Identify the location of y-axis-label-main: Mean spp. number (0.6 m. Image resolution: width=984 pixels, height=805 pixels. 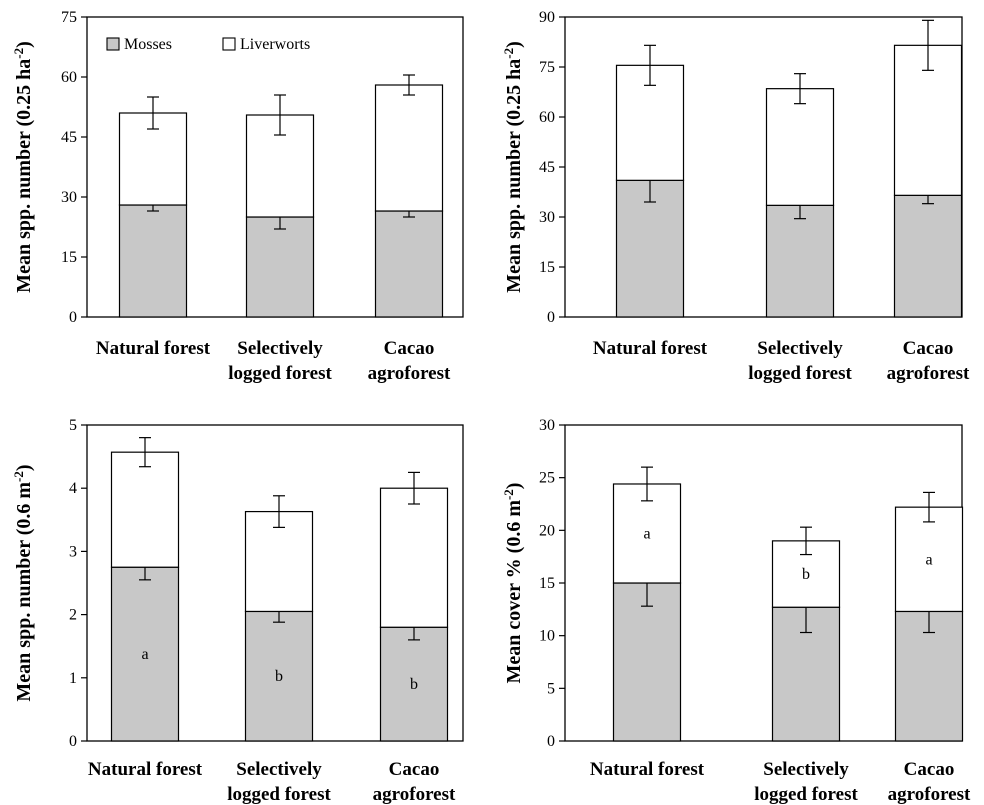
(24, 592).